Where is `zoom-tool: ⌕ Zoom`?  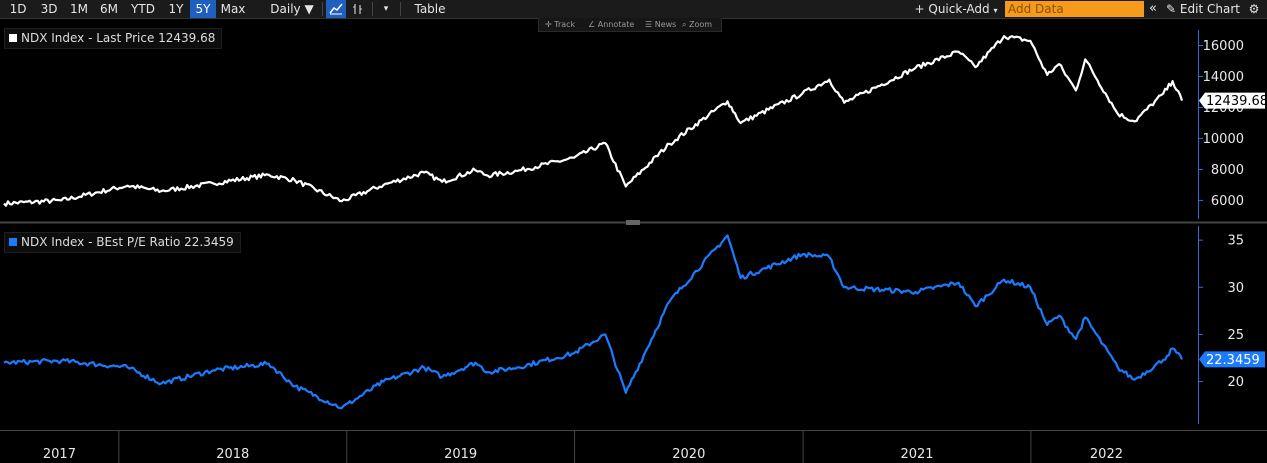
zoom-tool: ⌕ Zoom is located at coordinates (697, 24).